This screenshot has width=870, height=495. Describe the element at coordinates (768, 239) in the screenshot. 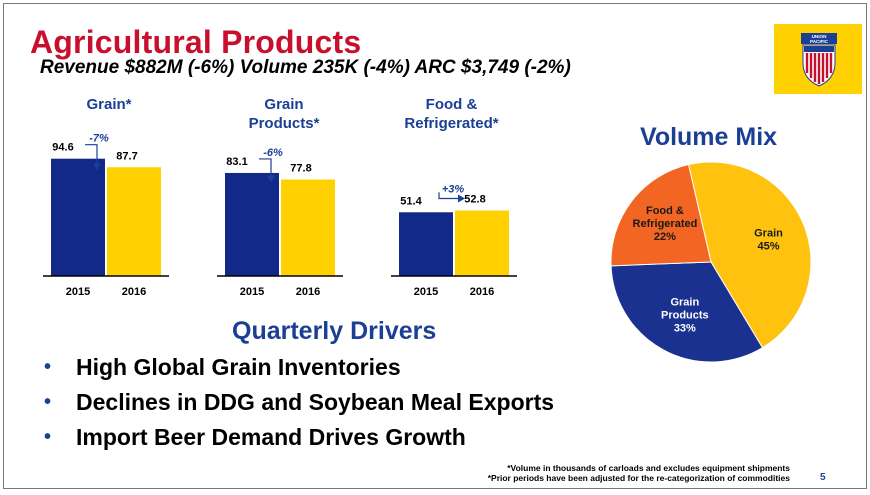

I see `pie-slice-label: Grain 45%` at that location.